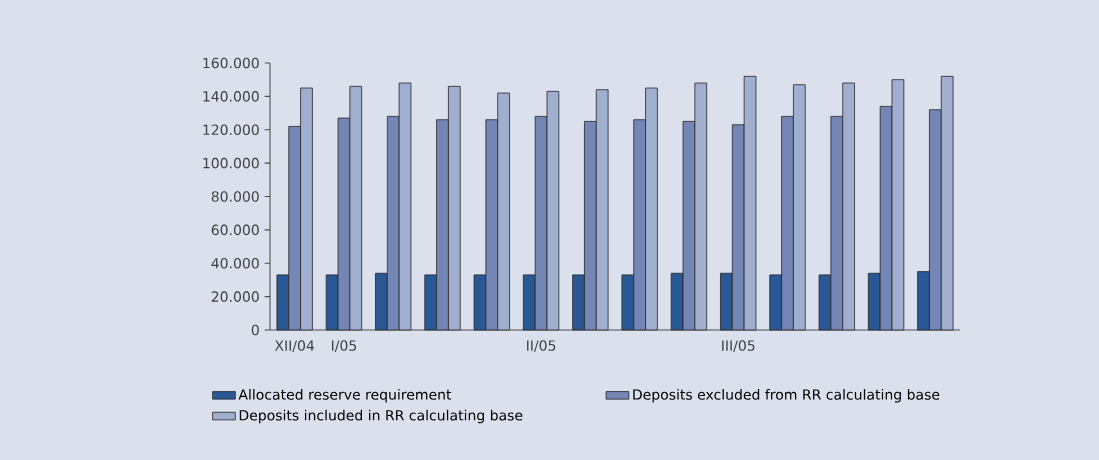 Image resolution: width=1099 pixels, height=460 pixels. What do you see at coordinates (235, 230) in the screenshot?
I see `y-tick-label: 60.000` at bounding box center [235, 230].